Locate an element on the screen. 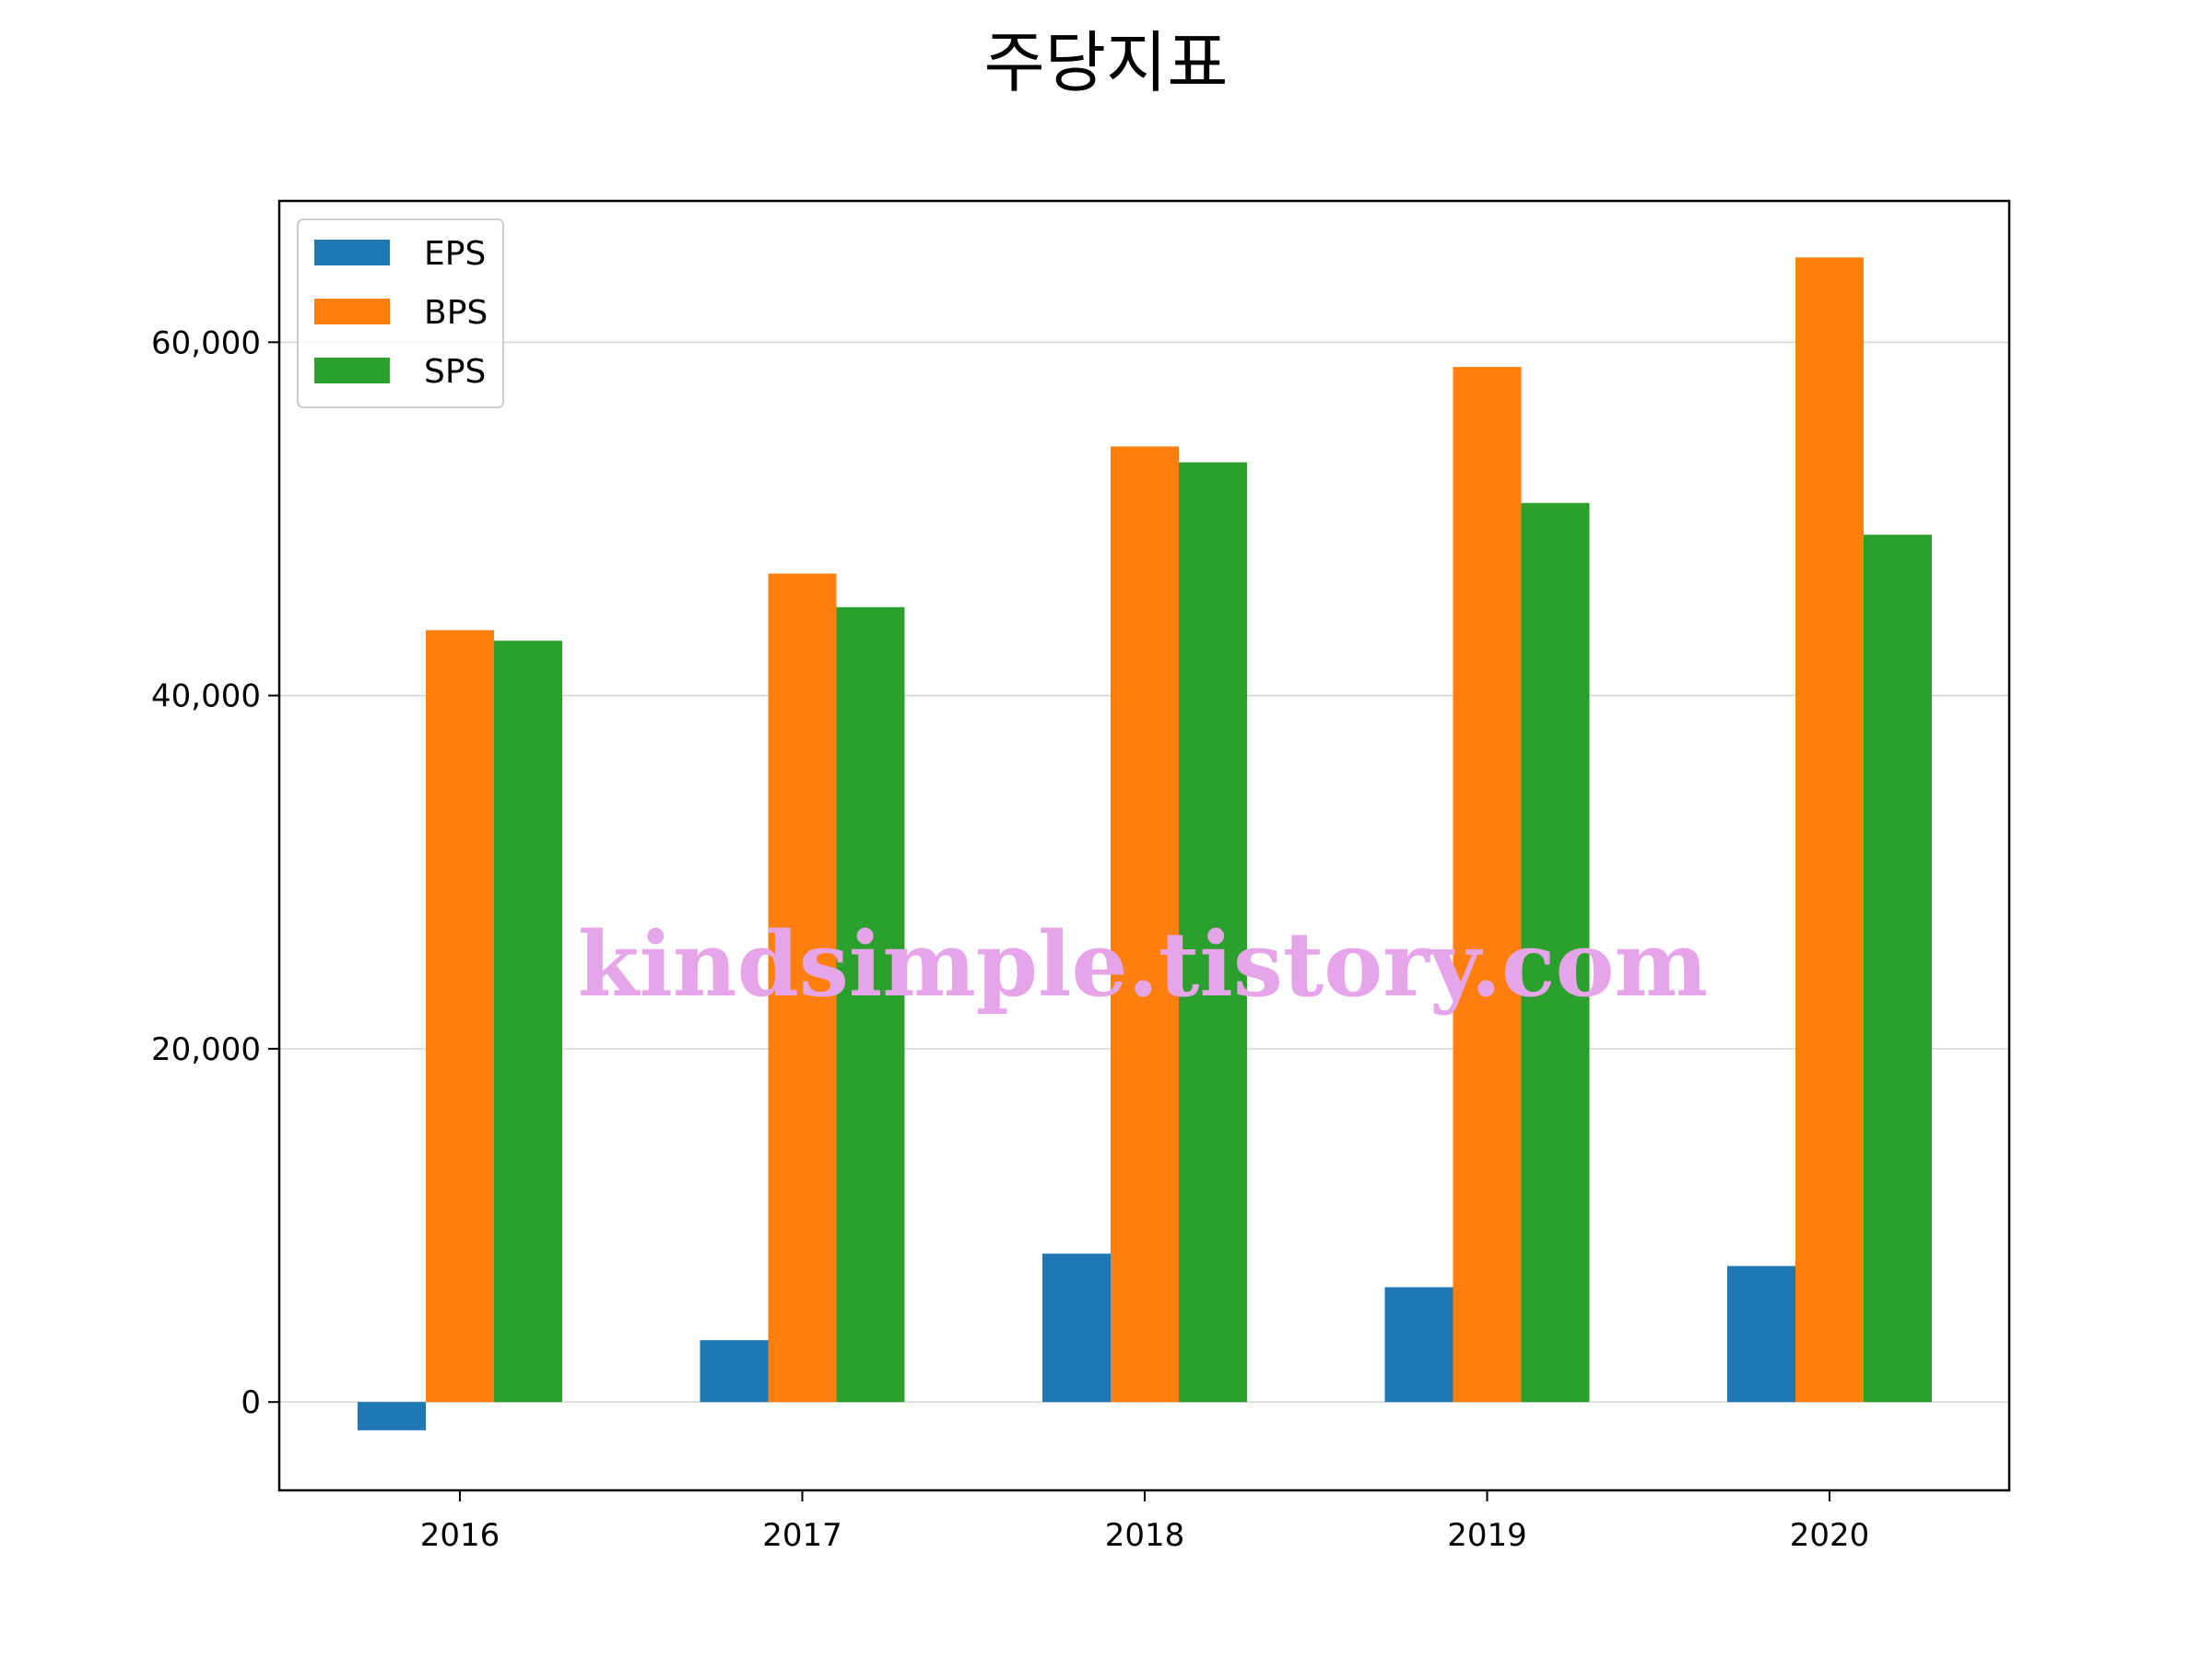 This screenshot has width=2212, height=1659. bar-bps-2019 is located at coordinates (1487, 885).